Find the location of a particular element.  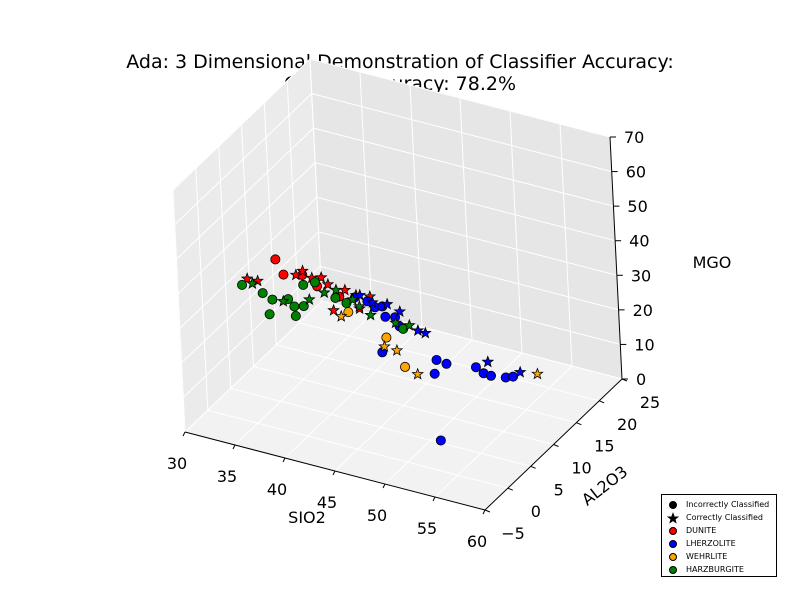

z-tick-label: 70 is located at coordinates (634, 137).